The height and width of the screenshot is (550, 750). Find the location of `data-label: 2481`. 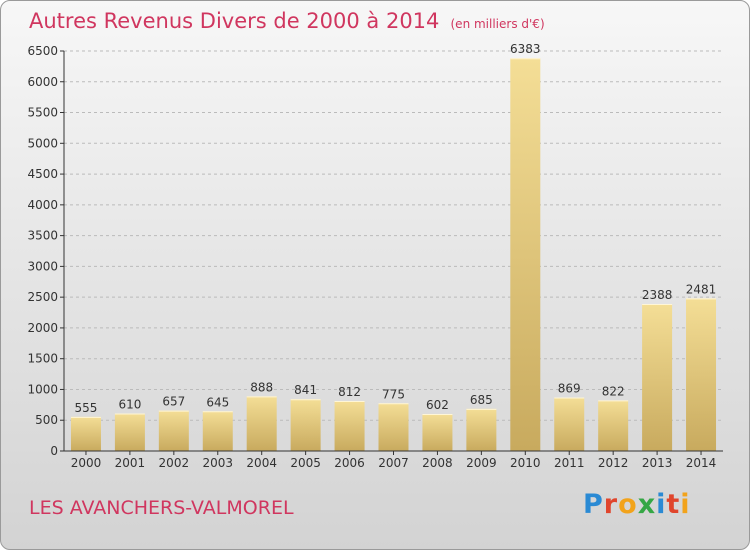

data-label: 2481 is located at coordinates (701, 289).